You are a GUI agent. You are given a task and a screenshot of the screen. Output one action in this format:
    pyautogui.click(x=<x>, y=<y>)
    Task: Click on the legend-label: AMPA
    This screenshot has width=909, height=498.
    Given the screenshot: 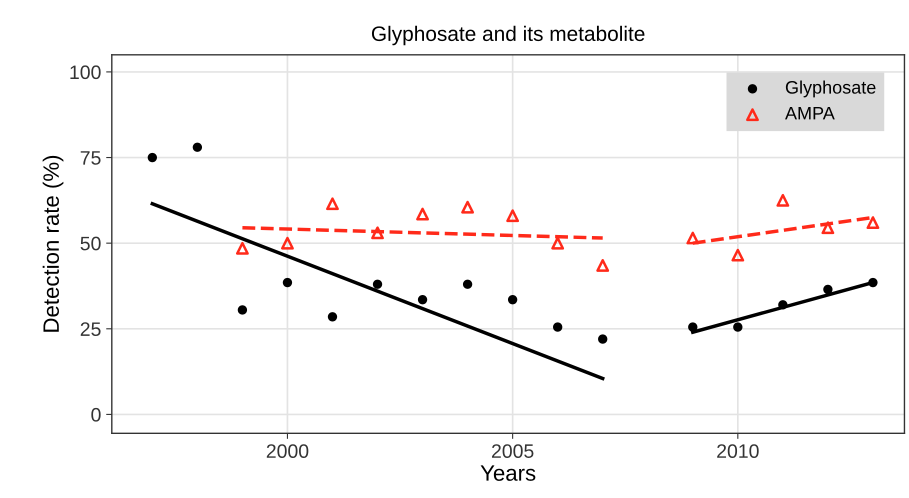 What is the action you would take?
    pyautogui.click(x=810, y=113)
    